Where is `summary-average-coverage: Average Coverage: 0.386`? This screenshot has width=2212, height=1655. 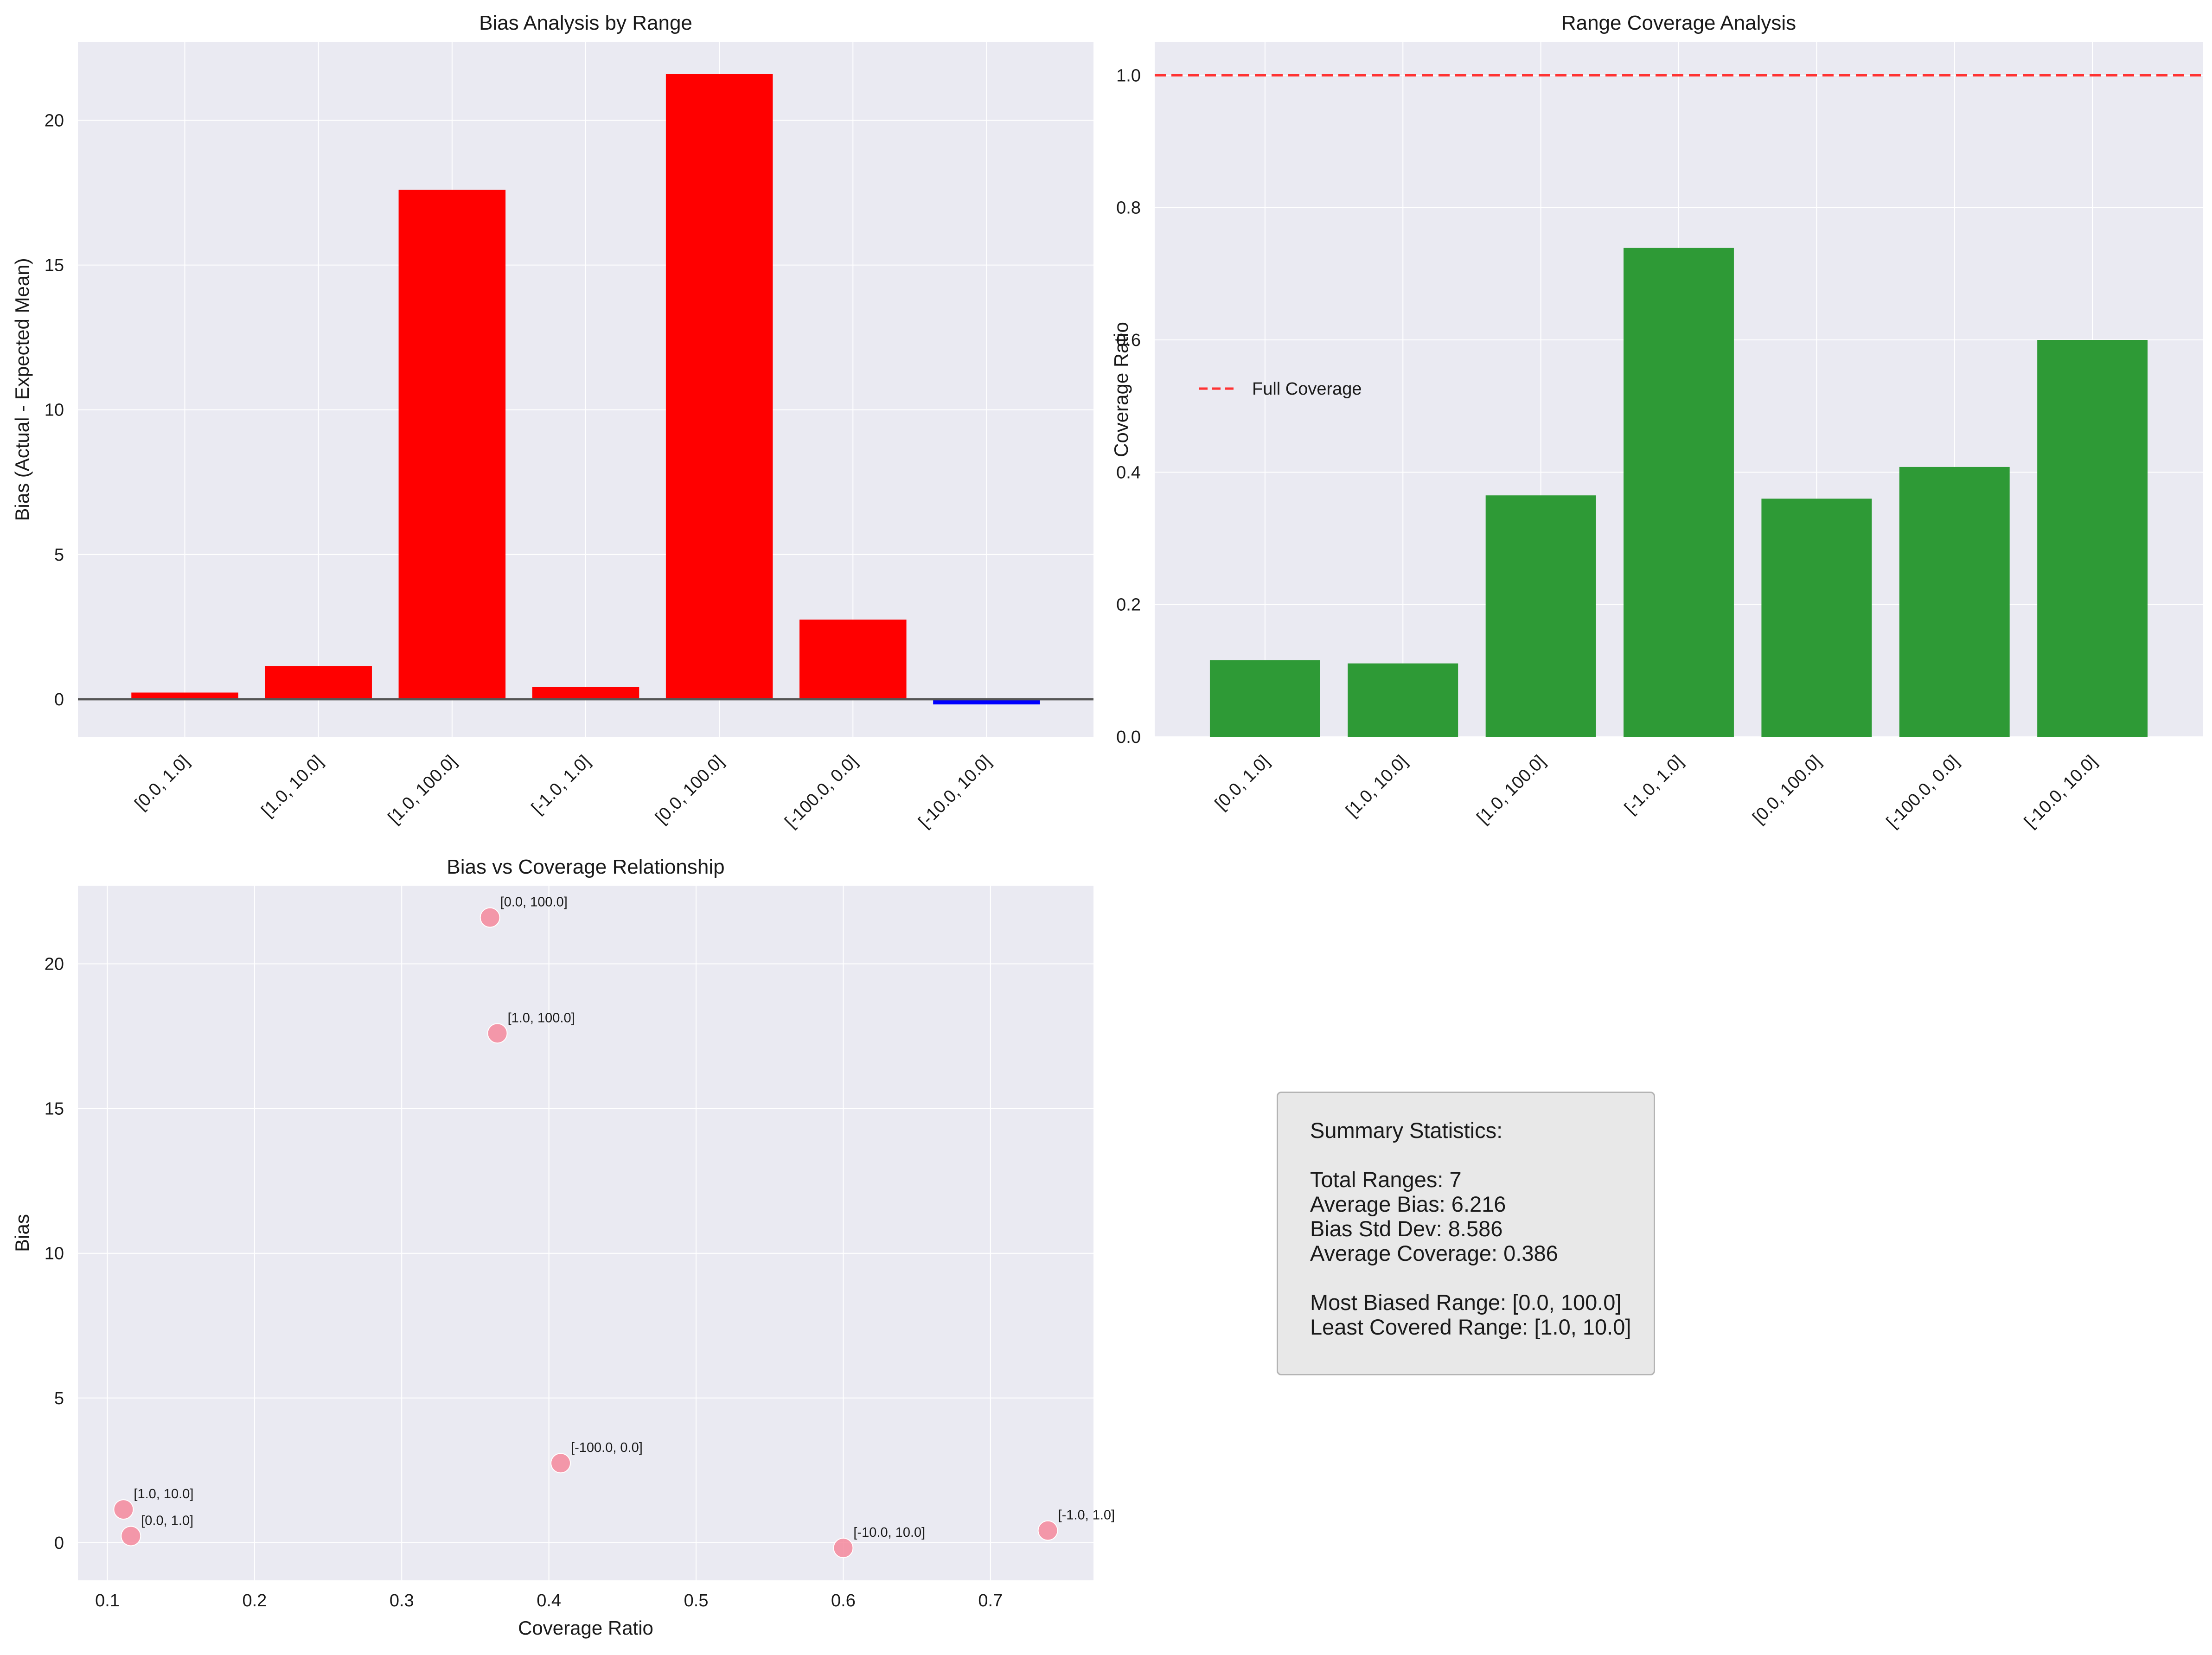
summary-average-coverage: Average Coverage: 0.386 is located at coordinates (1434, 1253).